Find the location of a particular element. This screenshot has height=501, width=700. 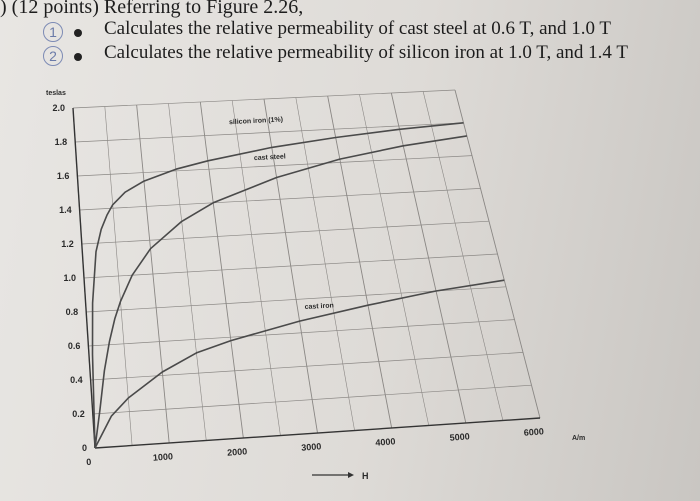

y-tick-label: 0.6 is located at coordinates (74, 346).